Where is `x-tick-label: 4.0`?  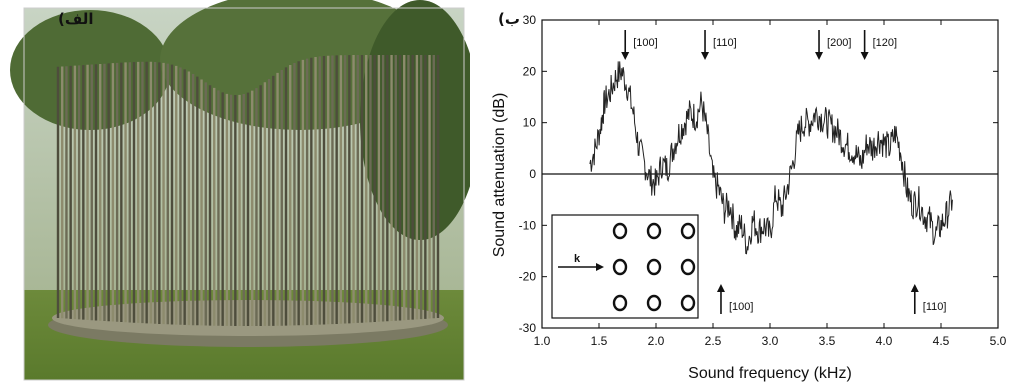
x-tick-label: 4.0 is located at coordinates (884, 341).